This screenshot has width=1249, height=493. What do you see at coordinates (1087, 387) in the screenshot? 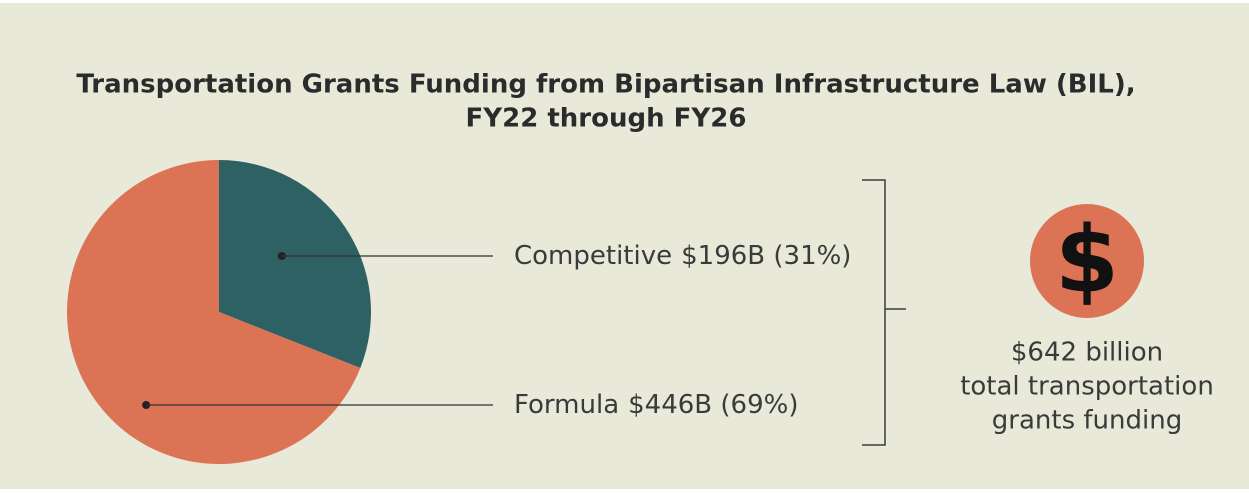
I see `total-label: total transportation` at bounding box center [1087, 387].